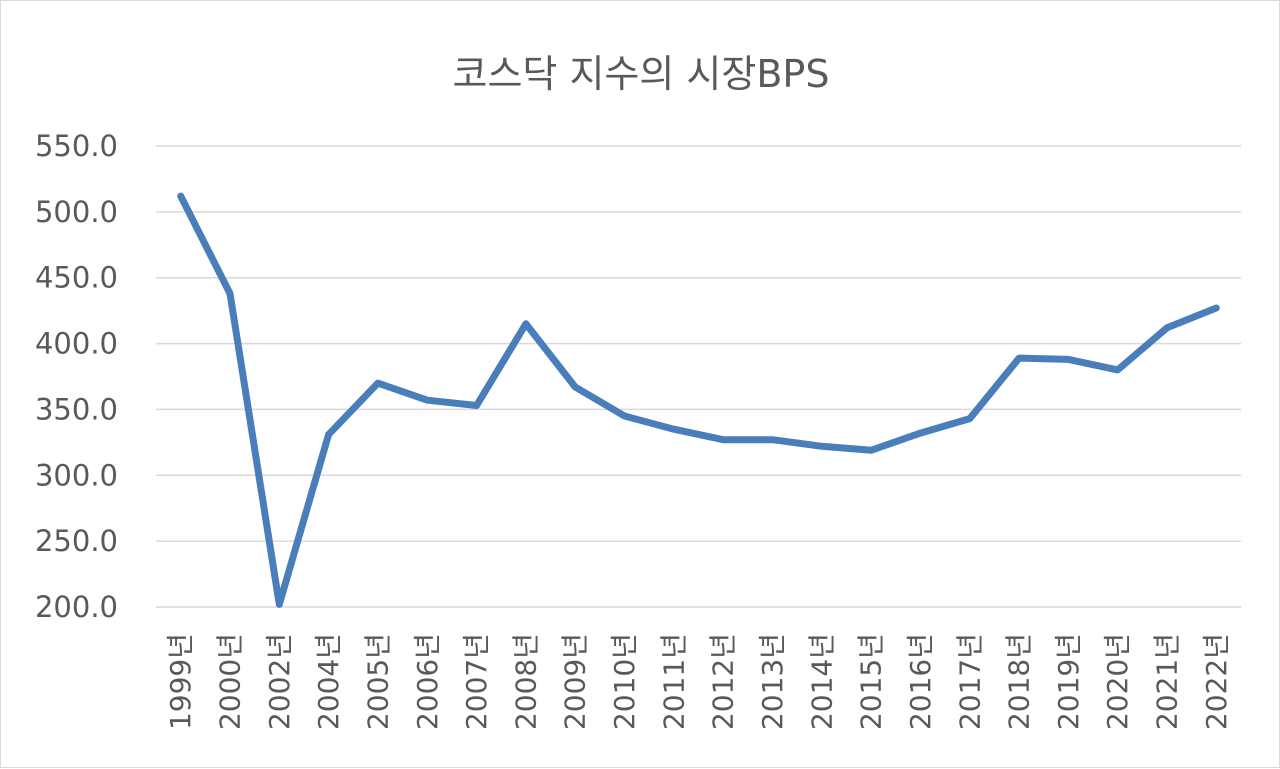  What do you see at coordinates (821, 681) in the screenshot?
I see `x-tick-label: 2014년` at bounding box center [821, 681].